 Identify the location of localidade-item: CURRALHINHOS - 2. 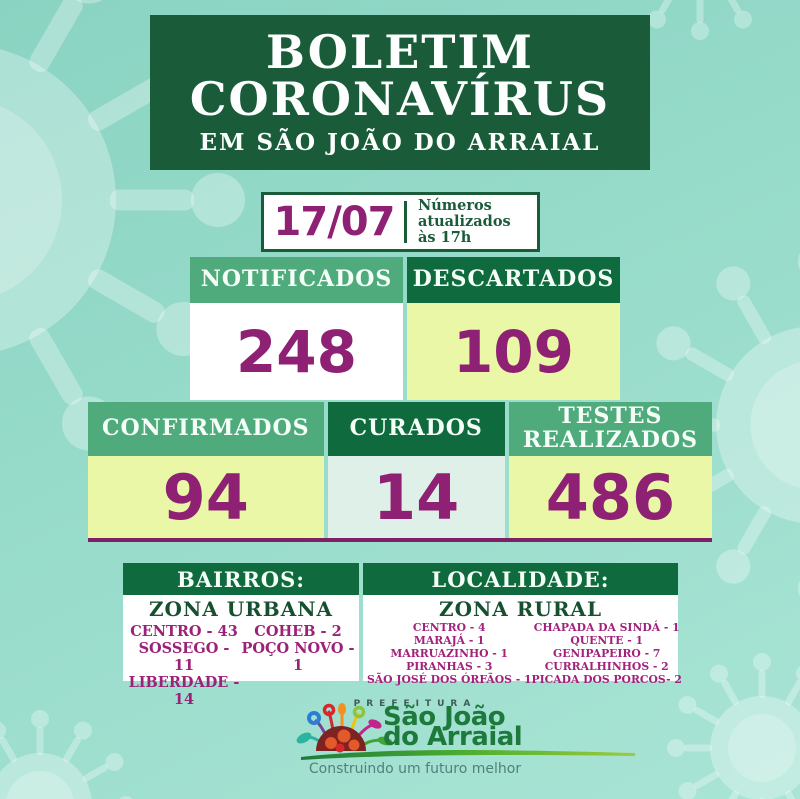
(606, 666).